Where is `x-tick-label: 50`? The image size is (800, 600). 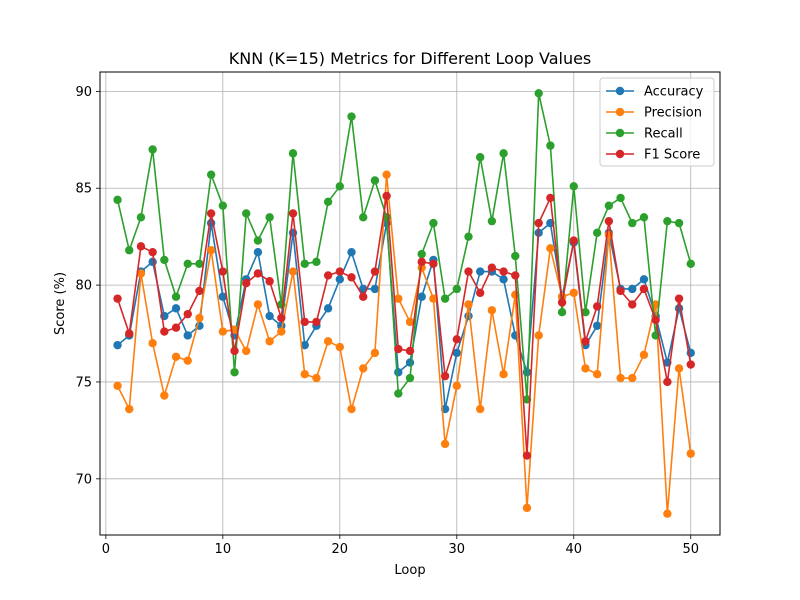 x-tick-label: 50 is located at coordinates (690, 549).